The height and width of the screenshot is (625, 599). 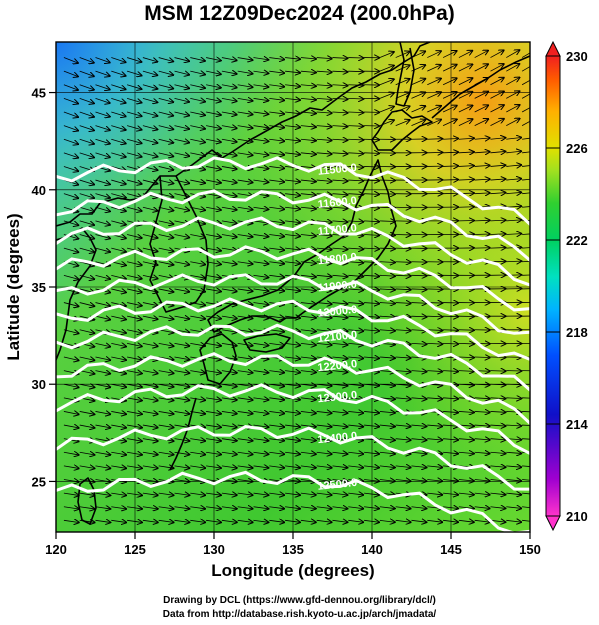 What do you see at coordinates (337, 485) in the screenshot?
I see `contour-label: 12500.0` at bounding box center [337, 485].